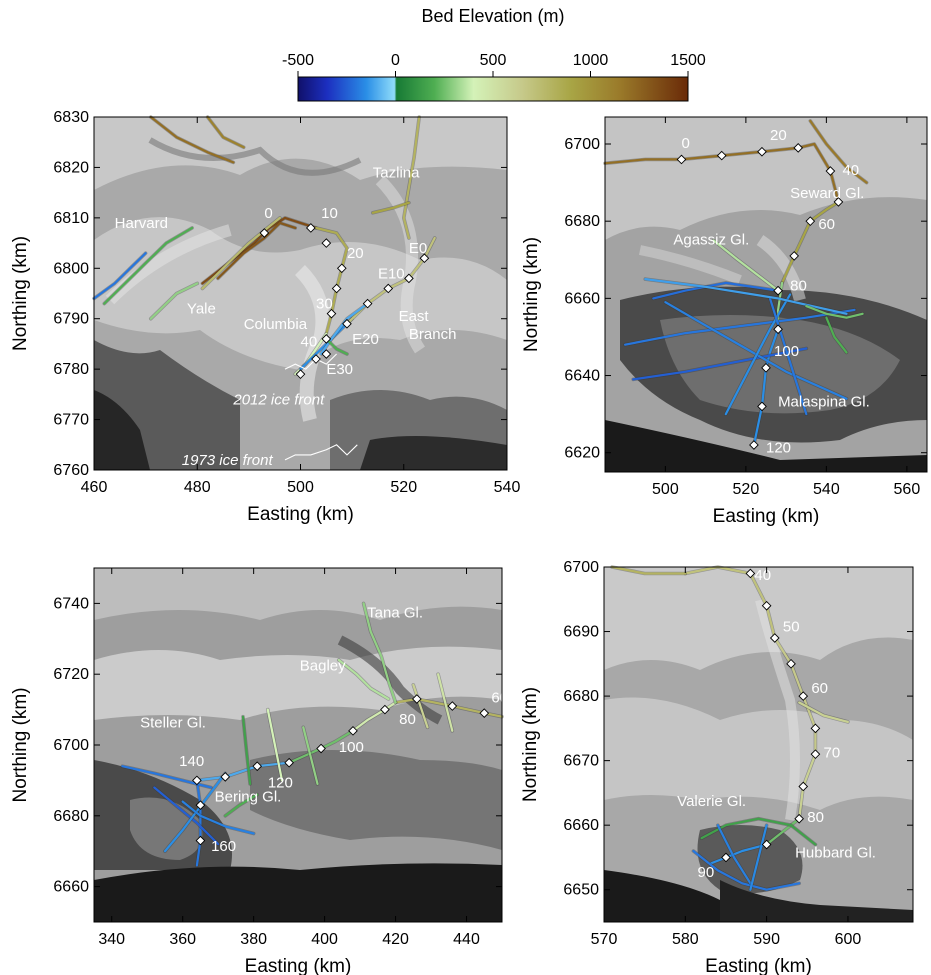  I want to click on y-tick-label: 6780, so click(71, 369).